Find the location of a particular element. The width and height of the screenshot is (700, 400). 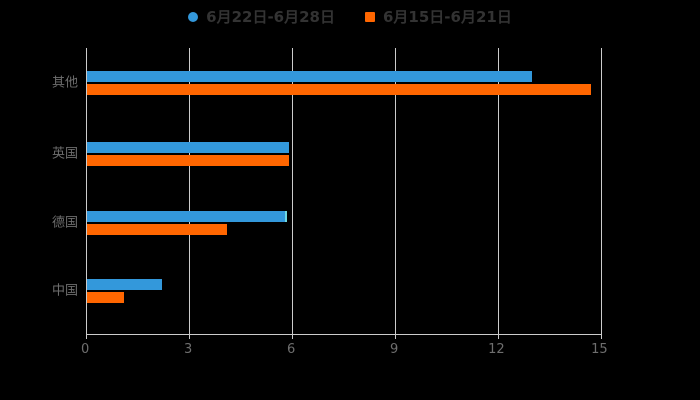

bar-series0-德国-highlighted is located at coordinates (187, 216).